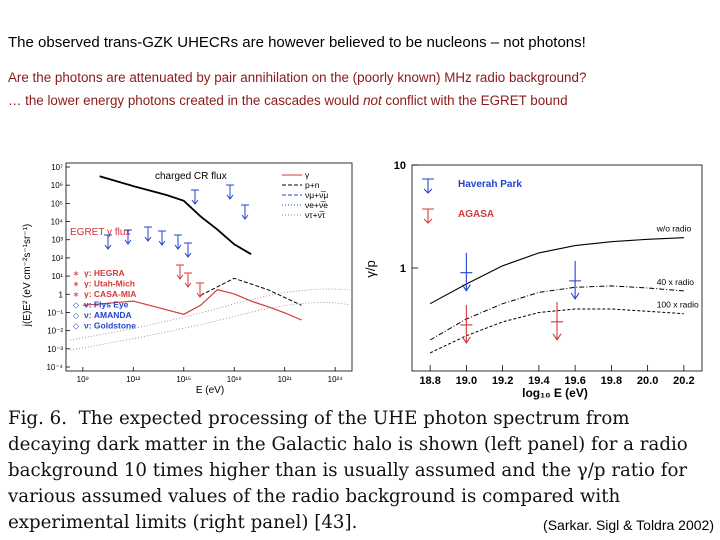 This screenshot has width=720, height=540. I want to click on left-legend-marker-label: γ: HEGRA, so click(104, 273).